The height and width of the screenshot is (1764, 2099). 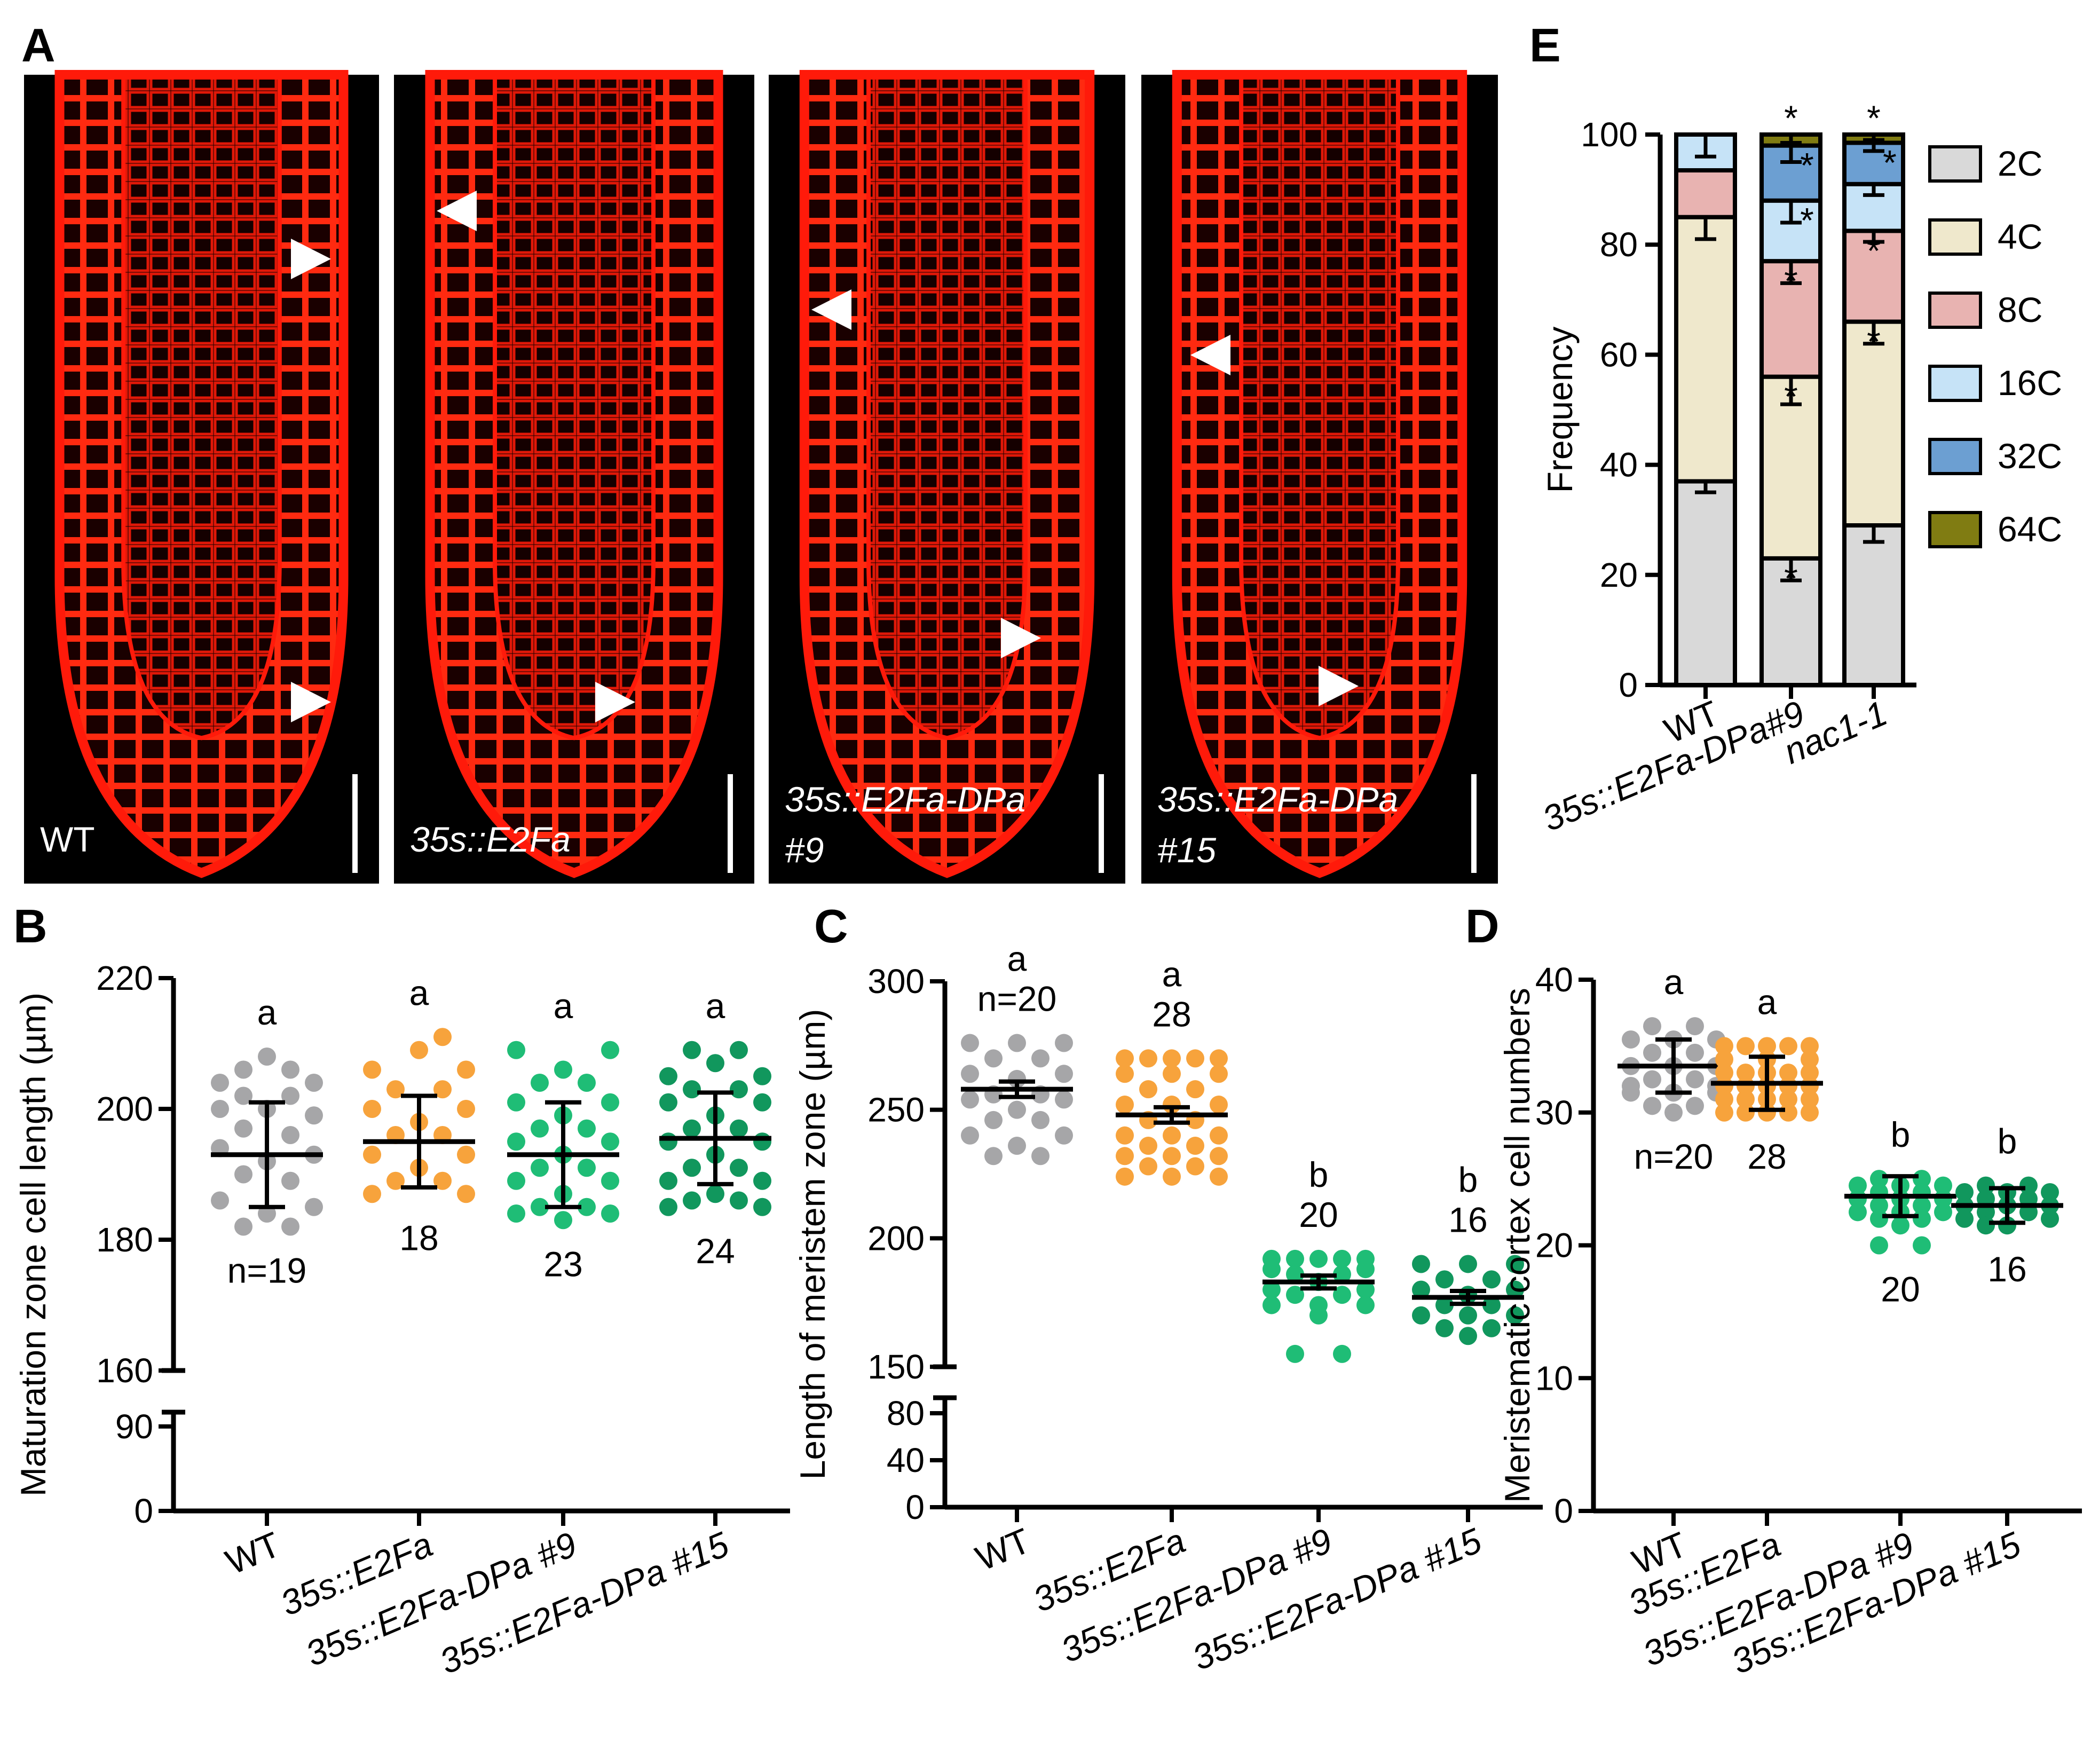 What do you see at coordinates (1517, 1245) in the screenshot?
I see `y-axis-label: Meristematic cortex cell numbers` at bounding box center [1517, 1245].